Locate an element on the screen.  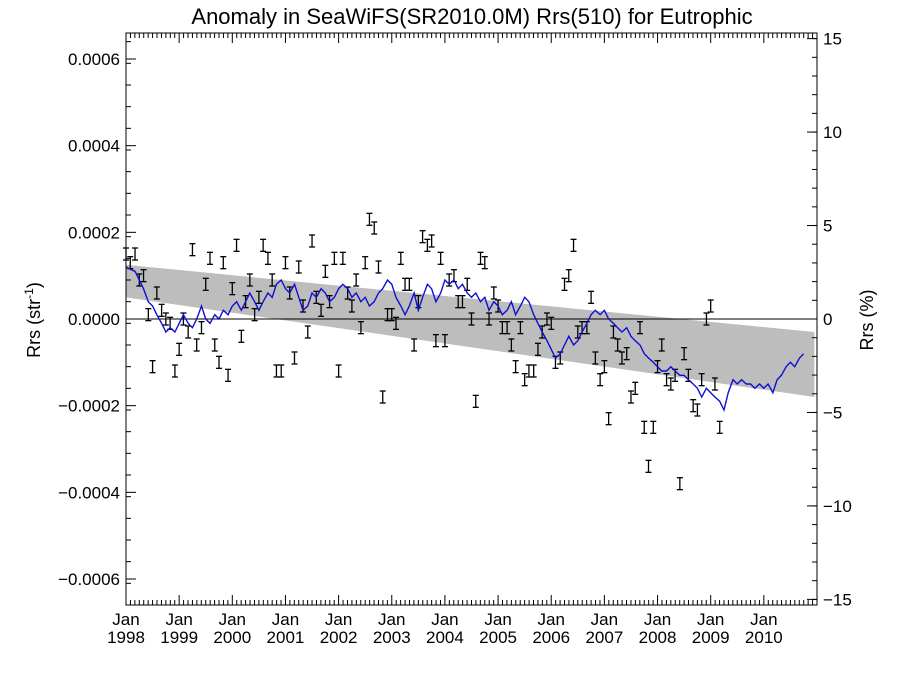
right-tick-label: 0 is located at coordinates (827, 319).